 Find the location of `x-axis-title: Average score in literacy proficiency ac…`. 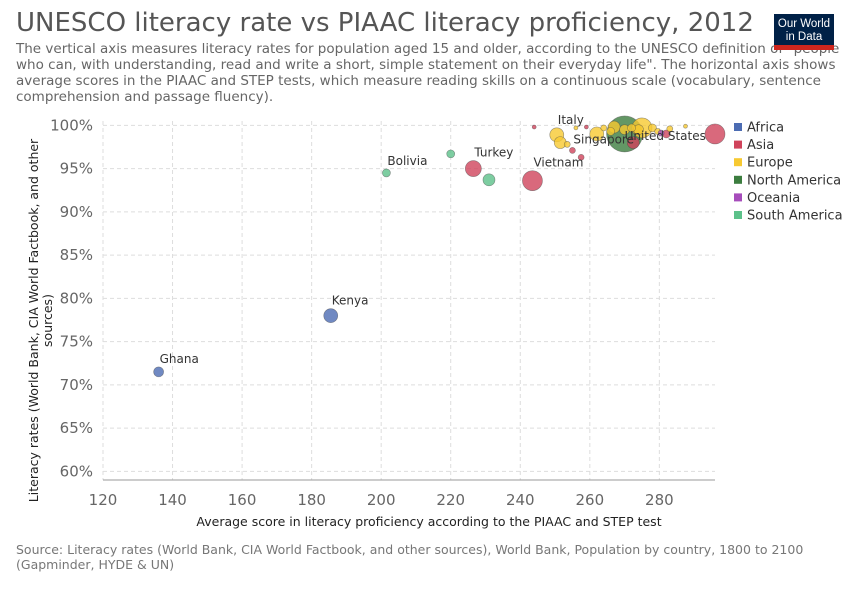

x-axis-title: Average score in literacy proficiency ac… is located at coordinates (428, 521).